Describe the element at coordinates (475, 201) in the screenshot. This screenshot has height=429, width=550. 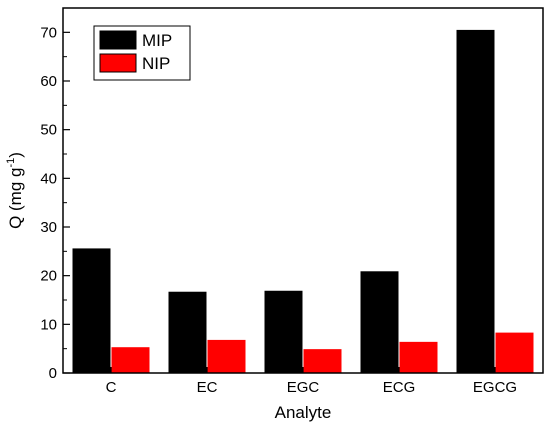
I see `bar-mip-egcg` at that location.